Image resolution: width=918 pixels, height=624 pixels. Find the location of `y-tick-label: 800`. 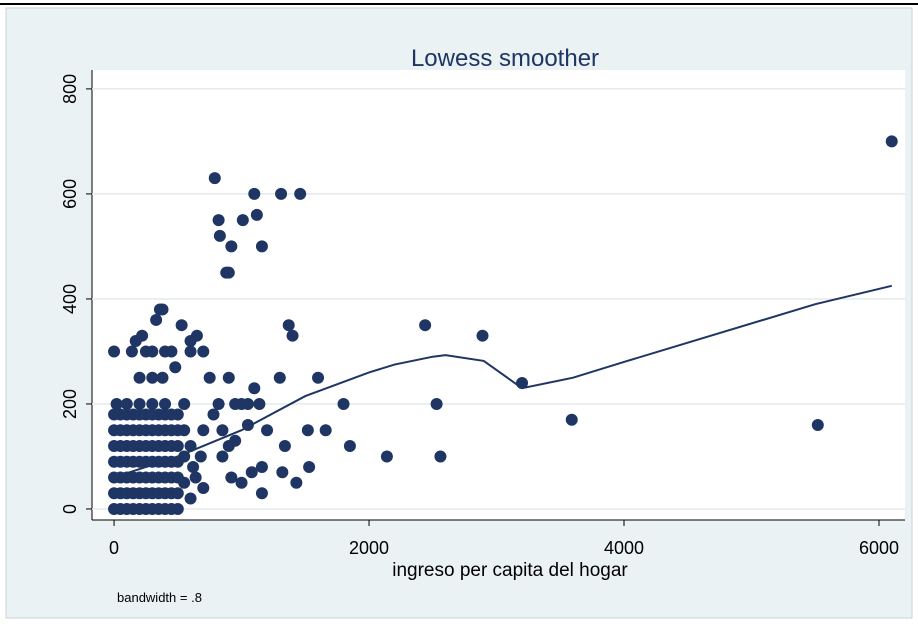

y-tick-label: 800 is located at coordinates (70, 89).